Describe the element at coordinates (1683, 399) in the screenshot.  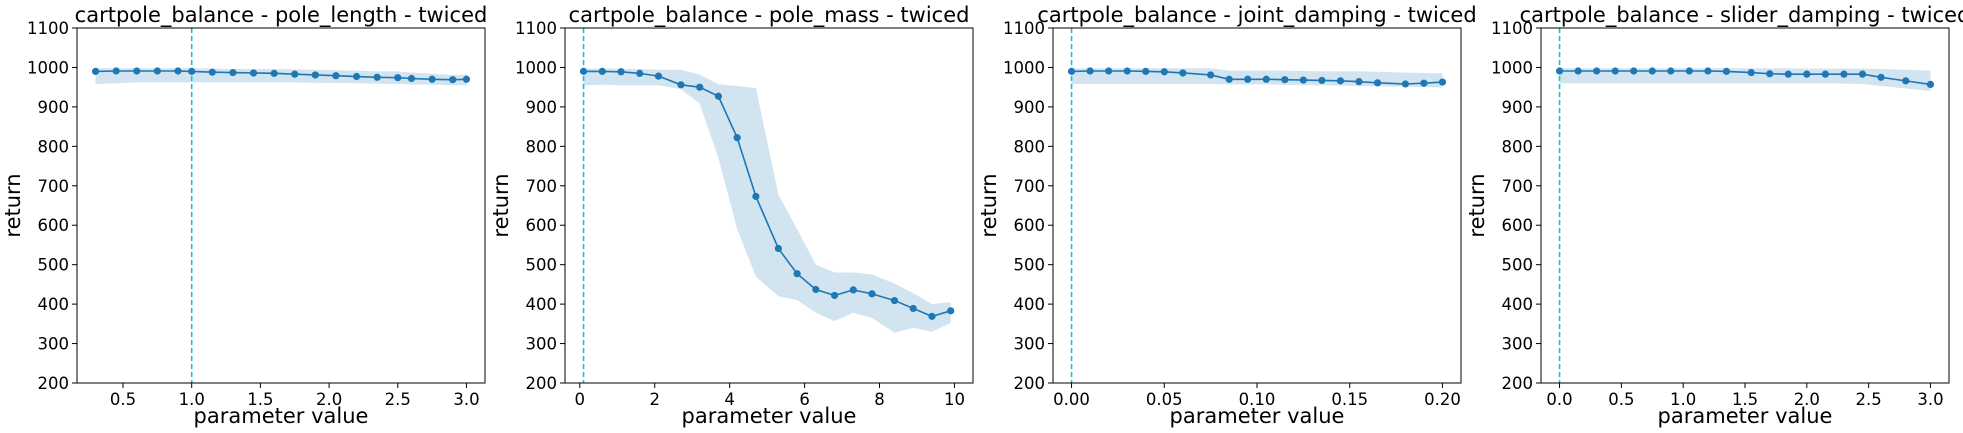
I see `x-tick-label: 1.0` at that location.